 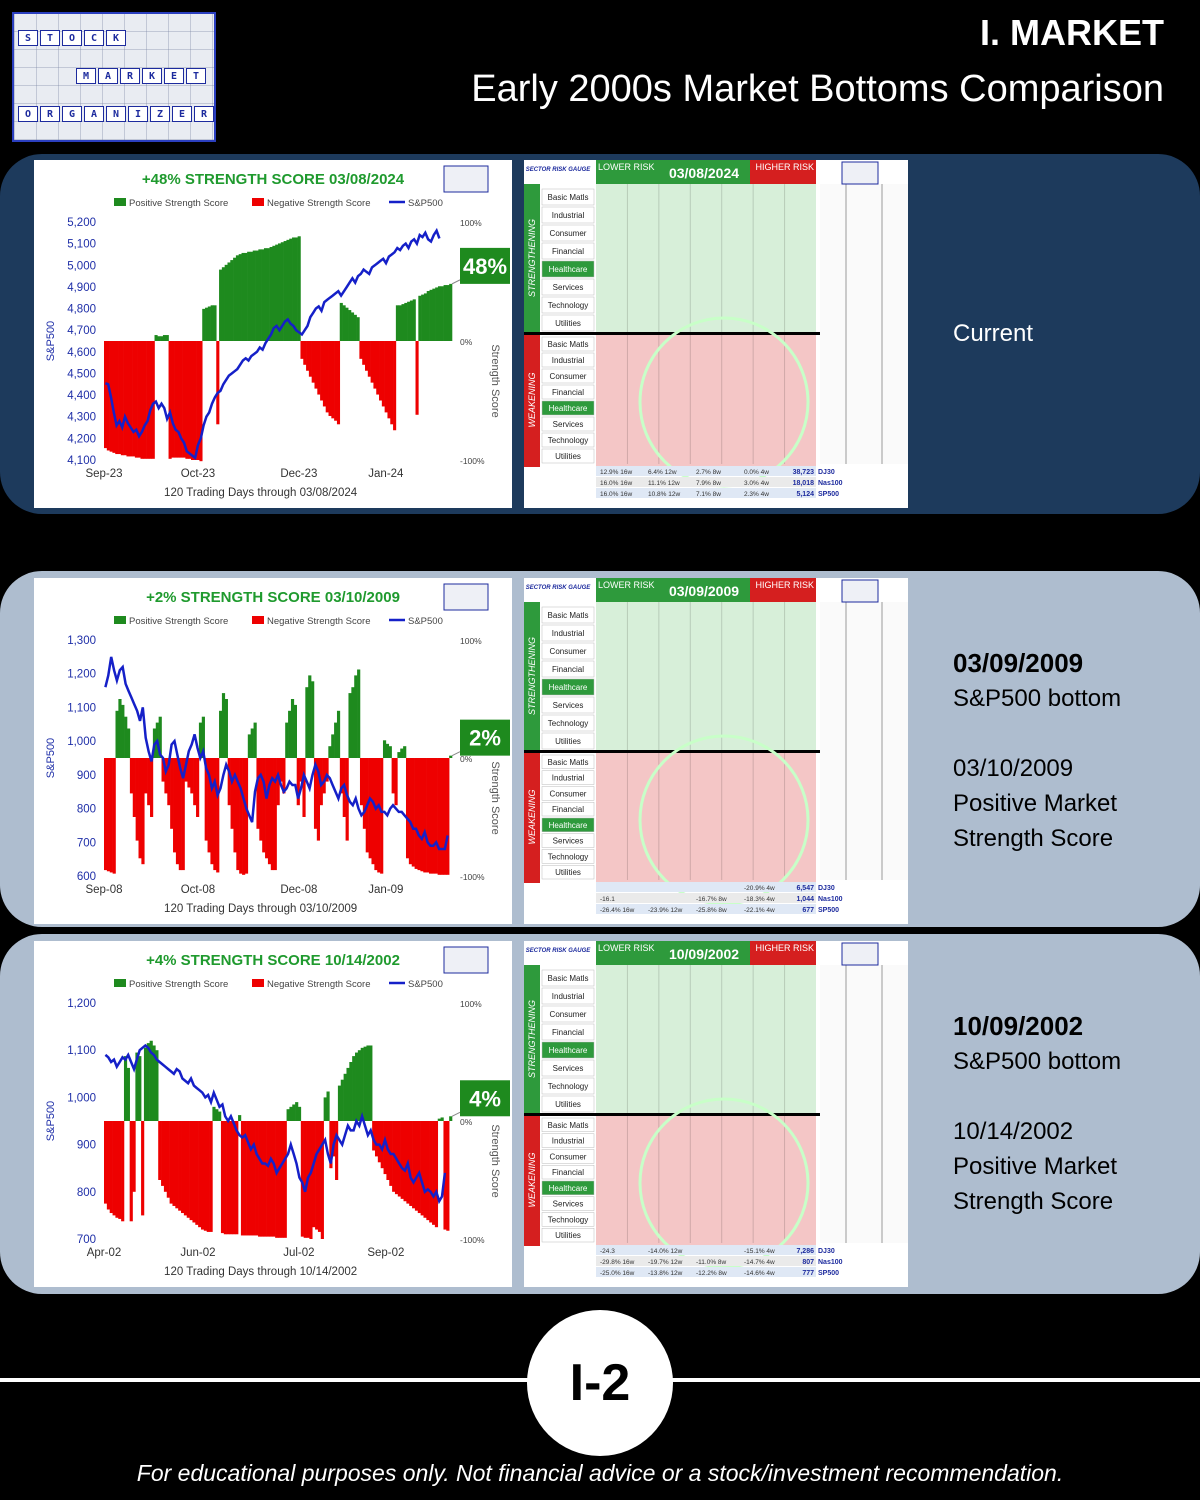 I want to click on y-tick-label: 4,300, so click(x=81, y=418).